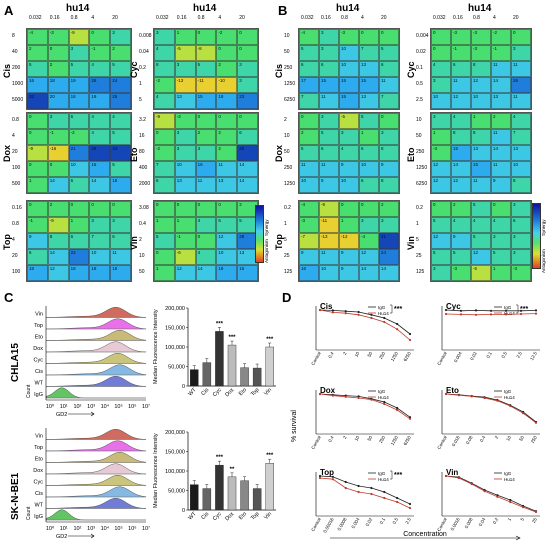 The image size is (550, 550). I want to click on survival-x-tick: 2, so click(345, 437).